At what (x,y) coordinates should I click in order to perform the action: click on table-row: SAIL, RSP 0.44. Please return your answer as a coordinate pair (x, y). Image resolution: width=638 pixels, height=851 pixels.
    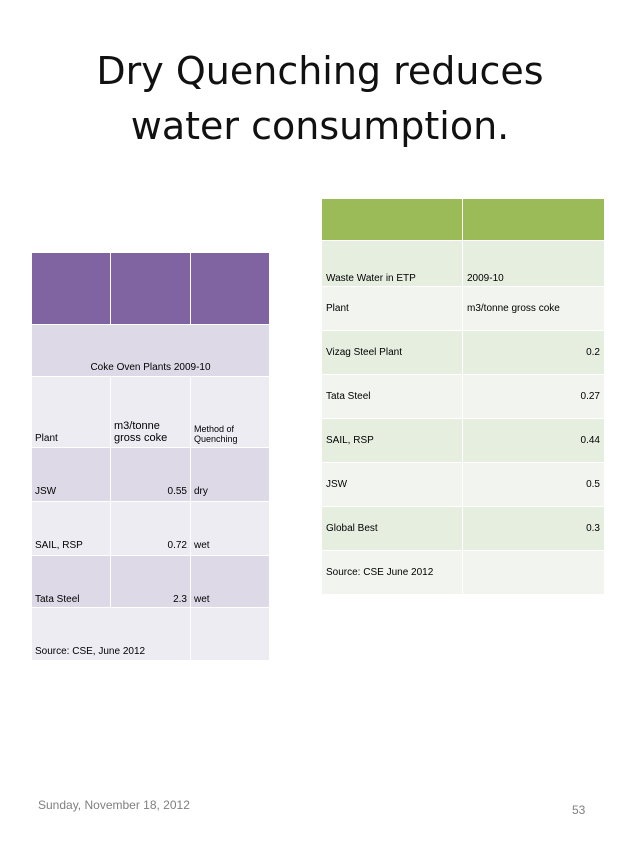
    Looking at the image, I should click on (463, 440).